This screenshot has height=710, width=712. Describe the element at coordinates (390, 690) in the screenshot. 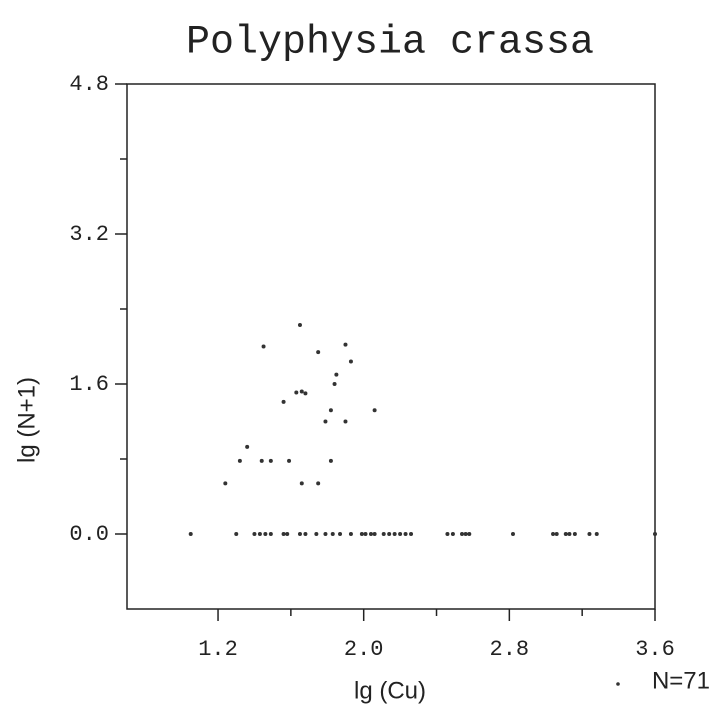

I see `x-axis-label: lg (Cu)` at that location.